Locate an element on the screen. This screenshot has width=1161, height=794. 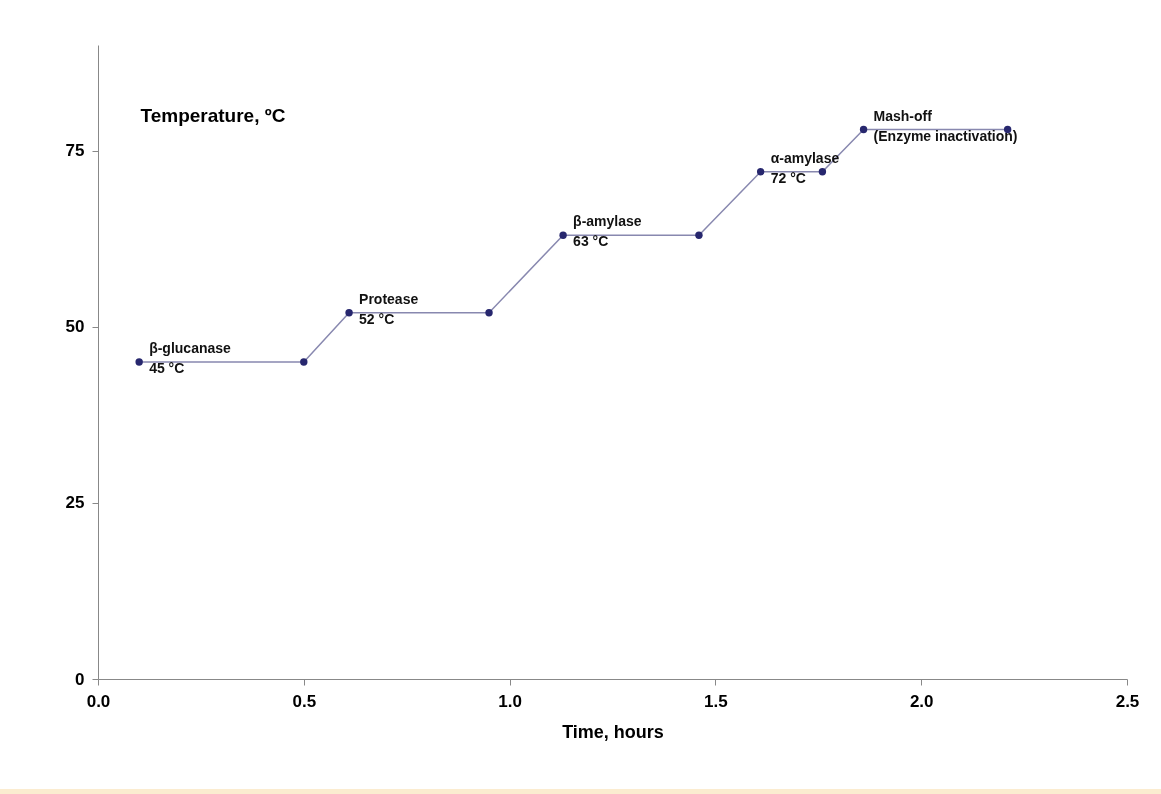
y-tick-label: 50 is located at coordinates (75, 327).